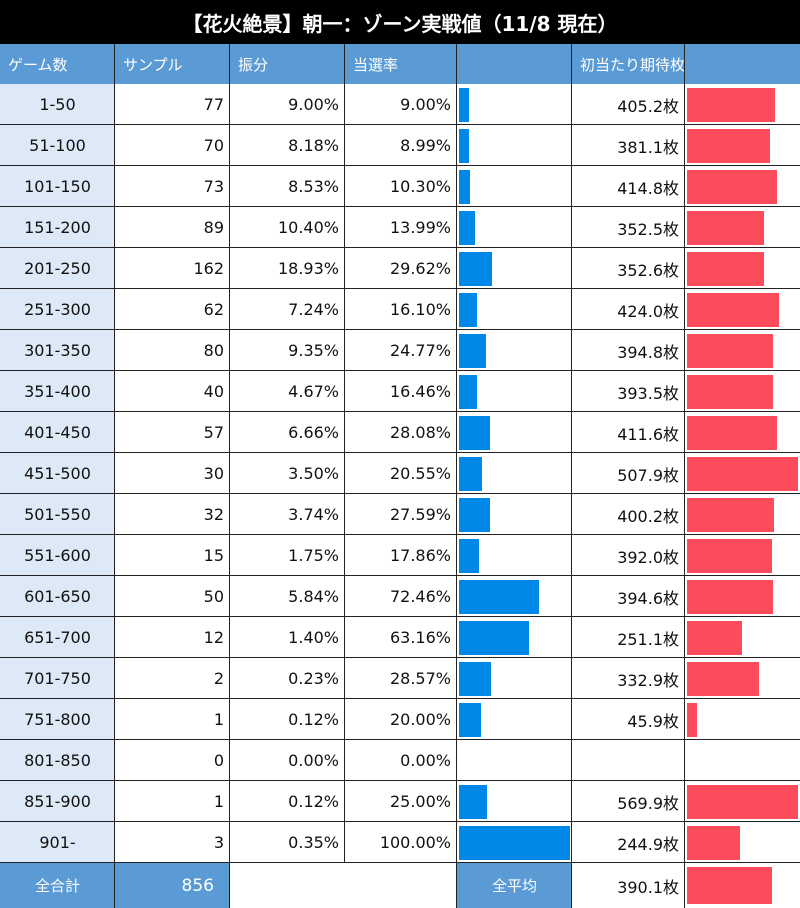  What do you see at coordinates (57, 268) in the screenshot?
I see `row-range: 201-250` at bounding box center [57, 268].